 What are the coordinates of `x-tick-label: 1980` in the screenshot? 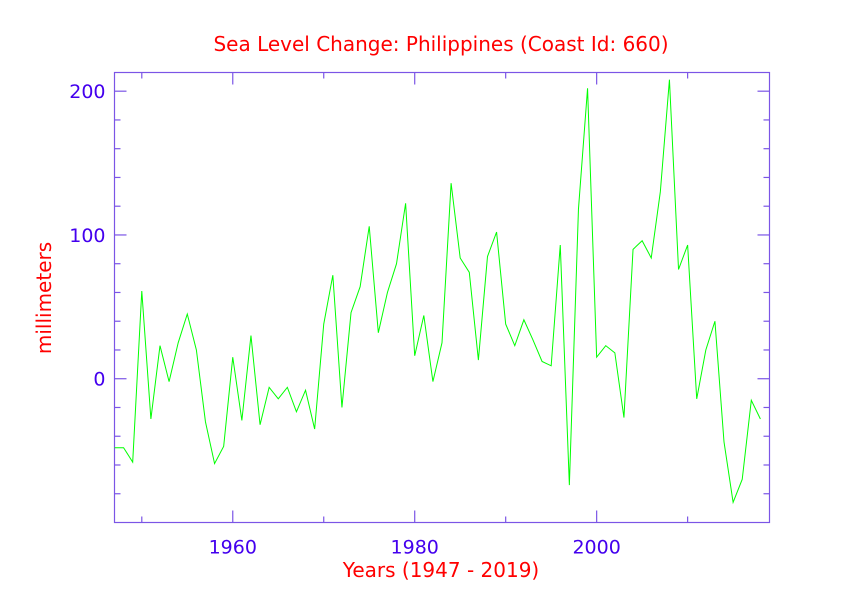 It's located at (415, 548).